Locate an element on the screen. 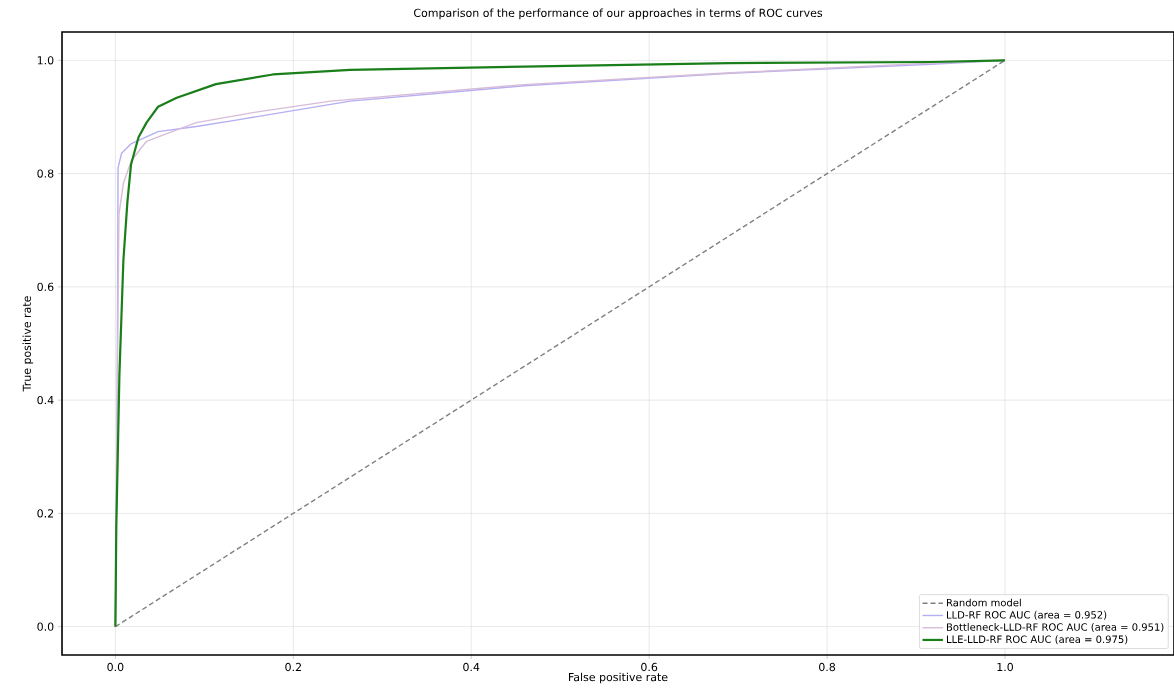 This screenshot has height=700, width=1174. y-tick-label: 0.6 is located at coordinates (45, 287).